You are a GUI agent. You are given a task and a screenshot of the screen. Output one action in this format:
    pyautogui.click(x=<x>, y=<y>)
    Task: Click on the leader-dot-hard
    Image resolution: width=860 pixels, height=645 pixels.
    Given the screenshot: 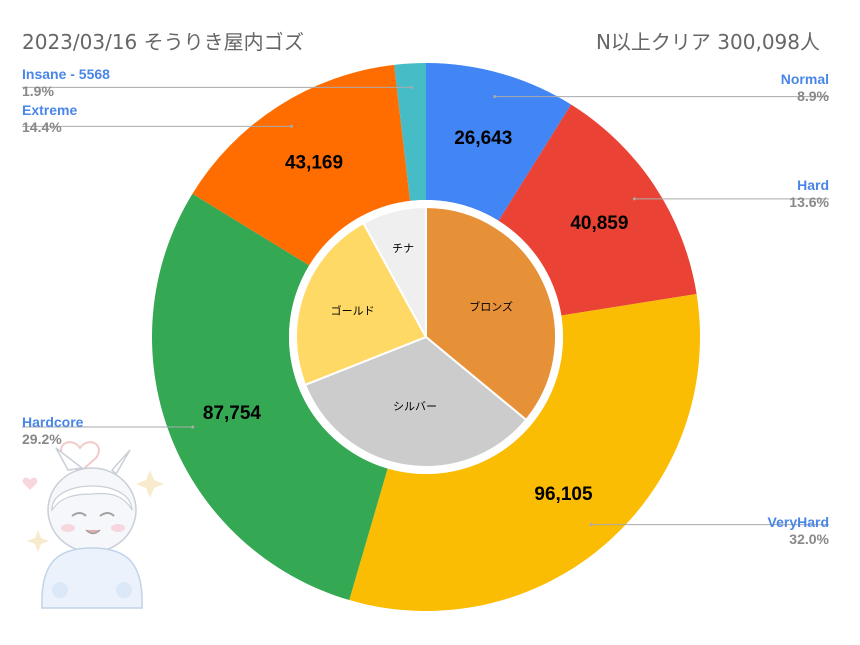 What is the action you would take?
    pyautogui.click(x=634, y=199)
    